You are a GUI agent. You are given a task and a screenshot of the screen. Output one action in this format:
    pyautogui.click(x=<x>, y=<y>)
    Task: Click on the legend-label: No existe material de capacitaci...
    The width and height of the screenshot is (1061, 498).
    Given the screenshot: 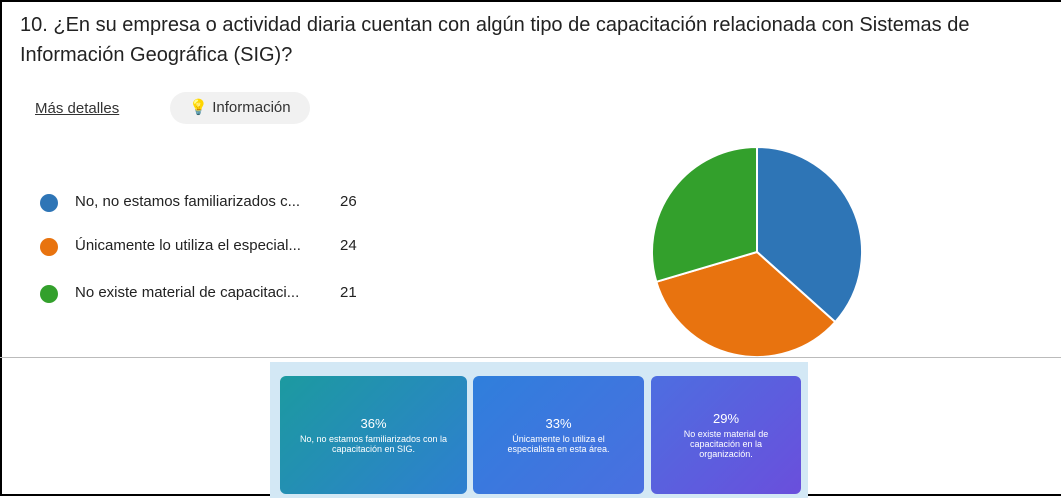 What is the action you would take?
    pyautogui.click(x=187, y=292)
    